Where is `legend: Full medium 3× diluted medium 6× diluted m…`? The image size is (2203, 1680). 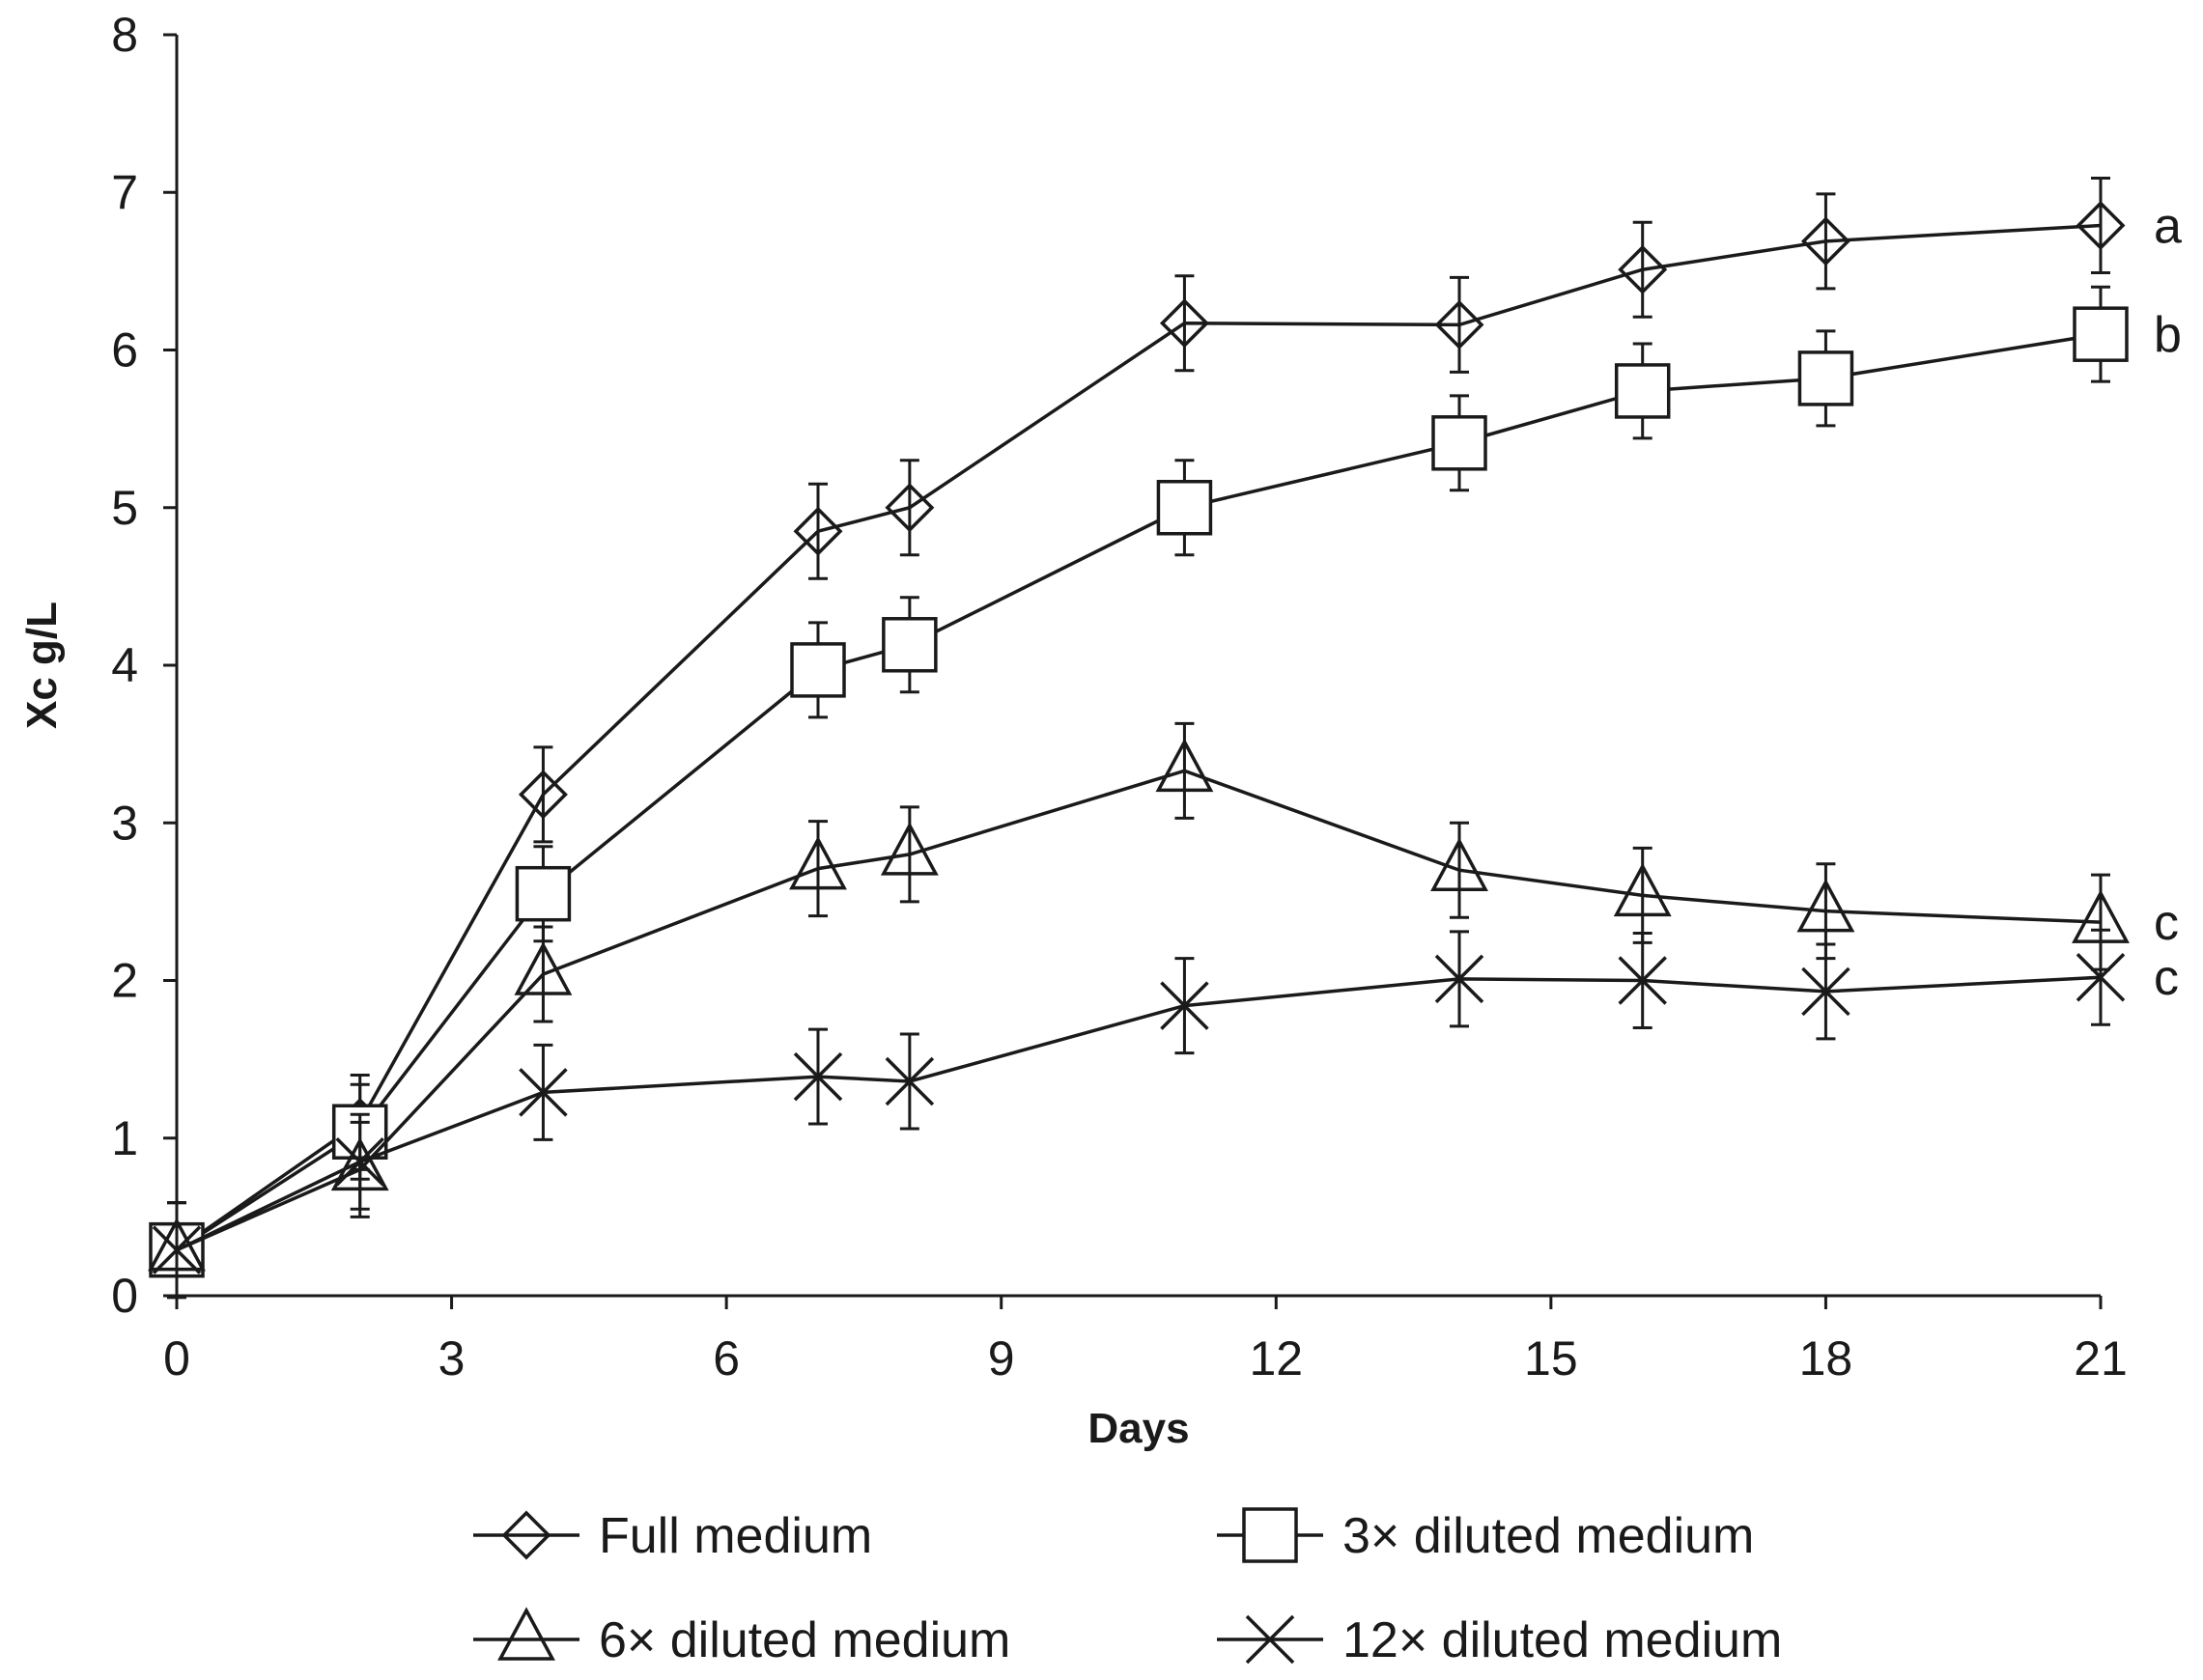
legend: Full medium 3× diluted medium 6× diluted m… is located at coordinates (1127, 1588).